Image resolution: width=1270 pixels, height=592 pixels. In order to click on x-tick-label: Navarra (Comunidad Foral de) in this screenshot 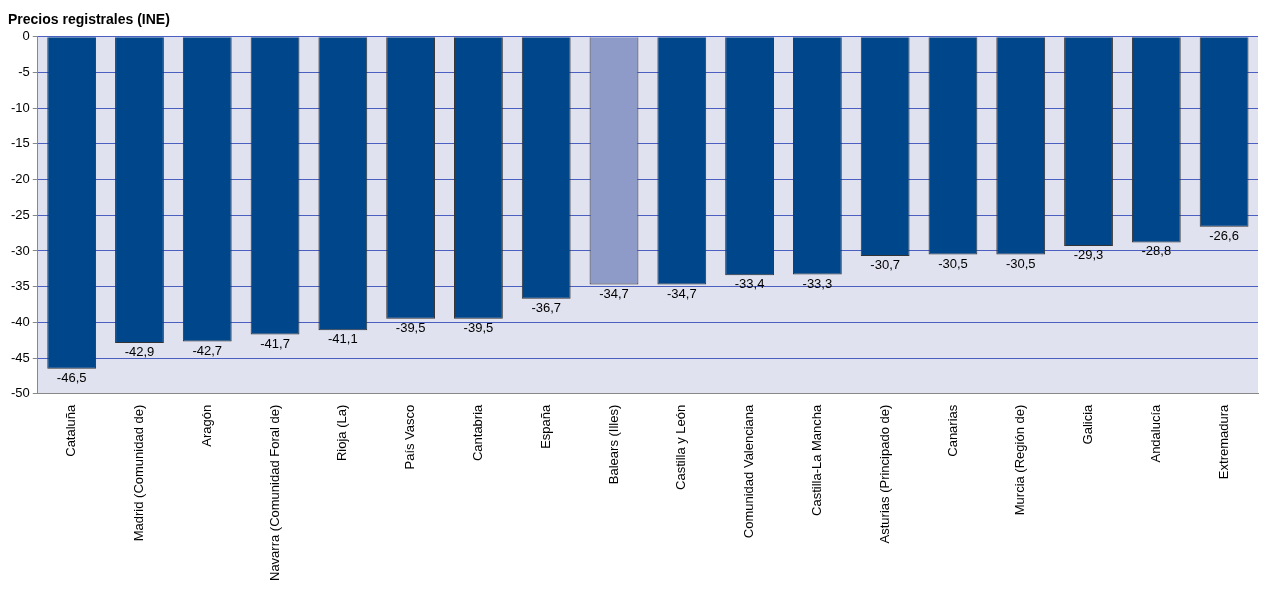, I will do `click(274, 492)`.